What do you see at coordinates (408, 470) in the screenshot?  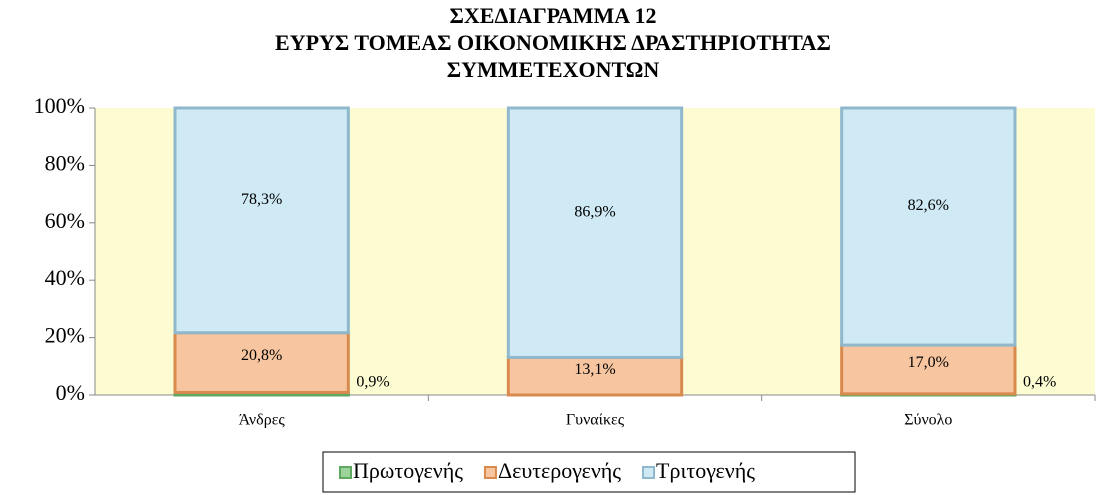 I see `legend-label: Πρωτογενής` at bounding box center [408, 470].